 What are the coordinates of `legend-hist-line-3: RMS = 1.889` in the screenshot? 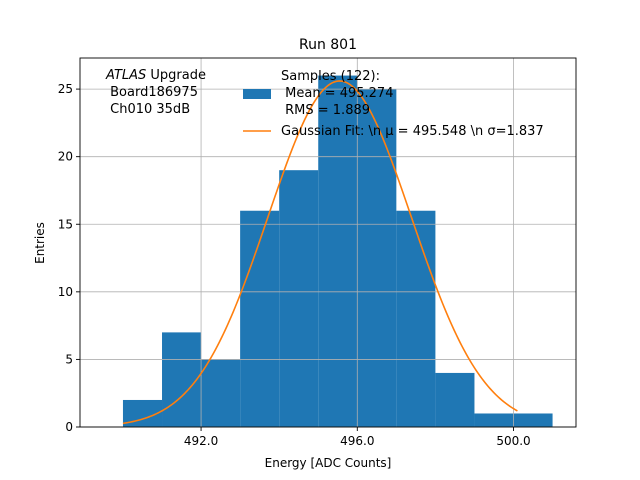 It's located at (325, 110).